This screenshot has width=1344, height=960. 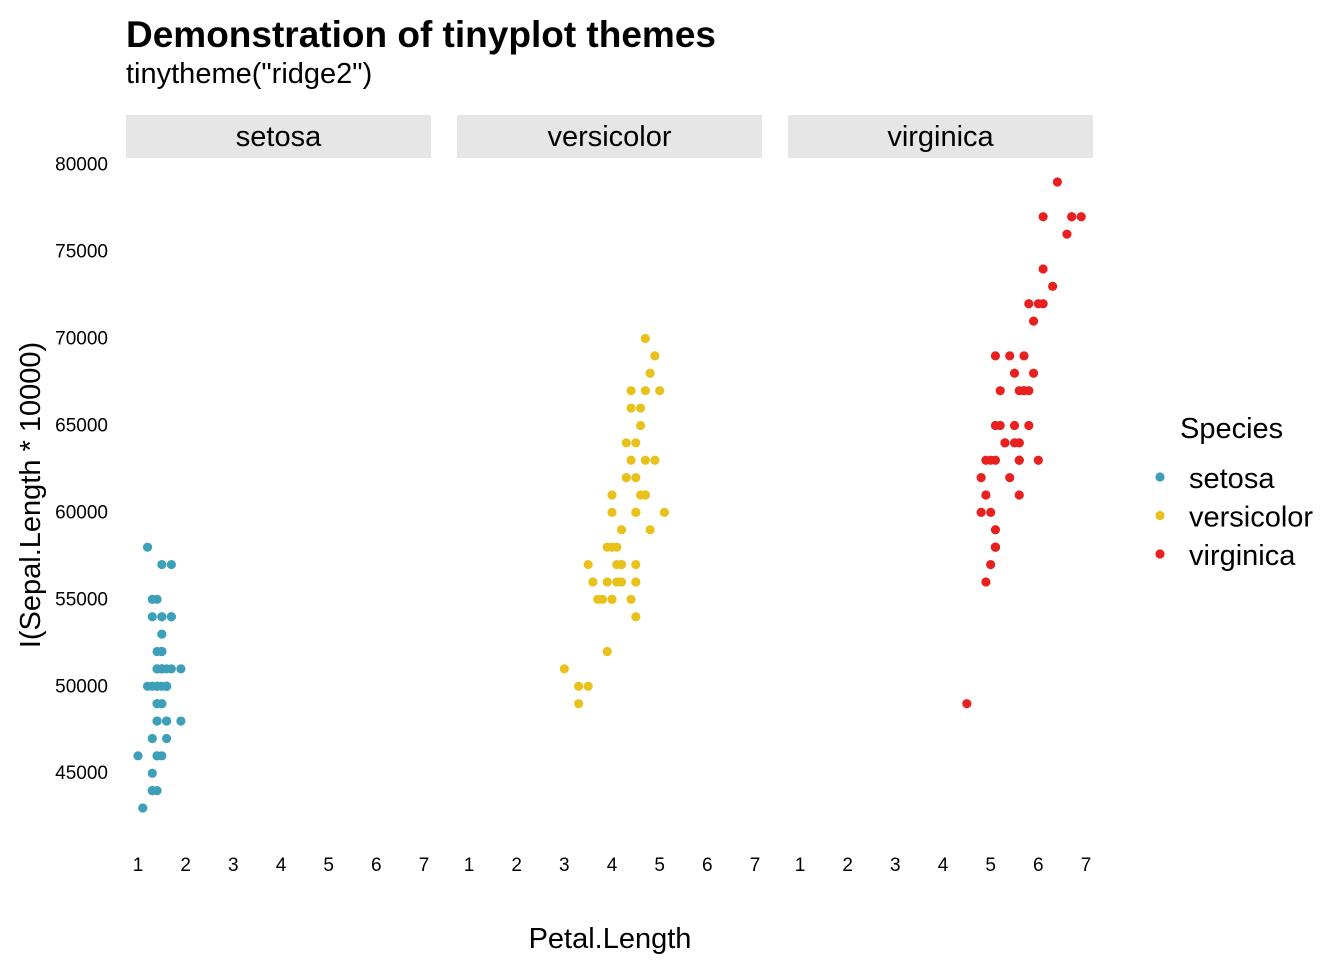 I want to click on y-tick-label: 45000, so click(x=81, y=773).